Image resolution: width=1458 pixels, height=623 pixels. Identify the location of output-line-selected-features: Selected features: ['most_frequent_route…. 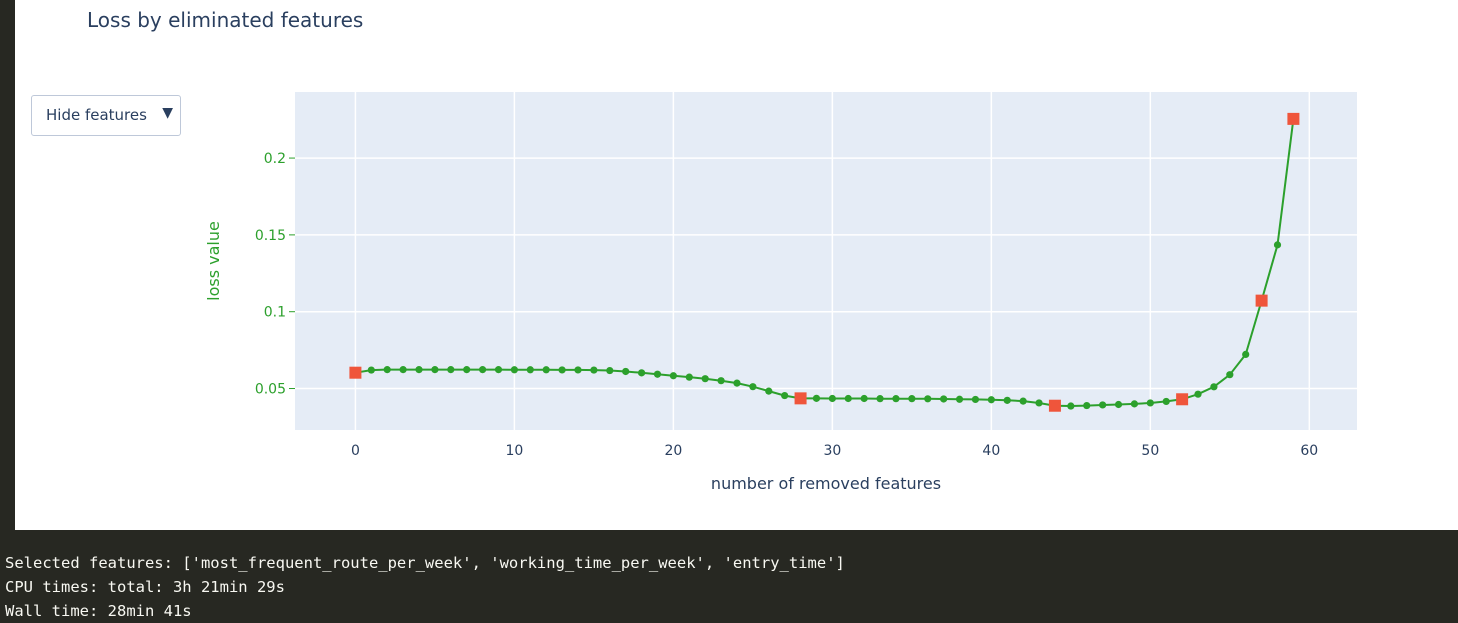
(425, 563).